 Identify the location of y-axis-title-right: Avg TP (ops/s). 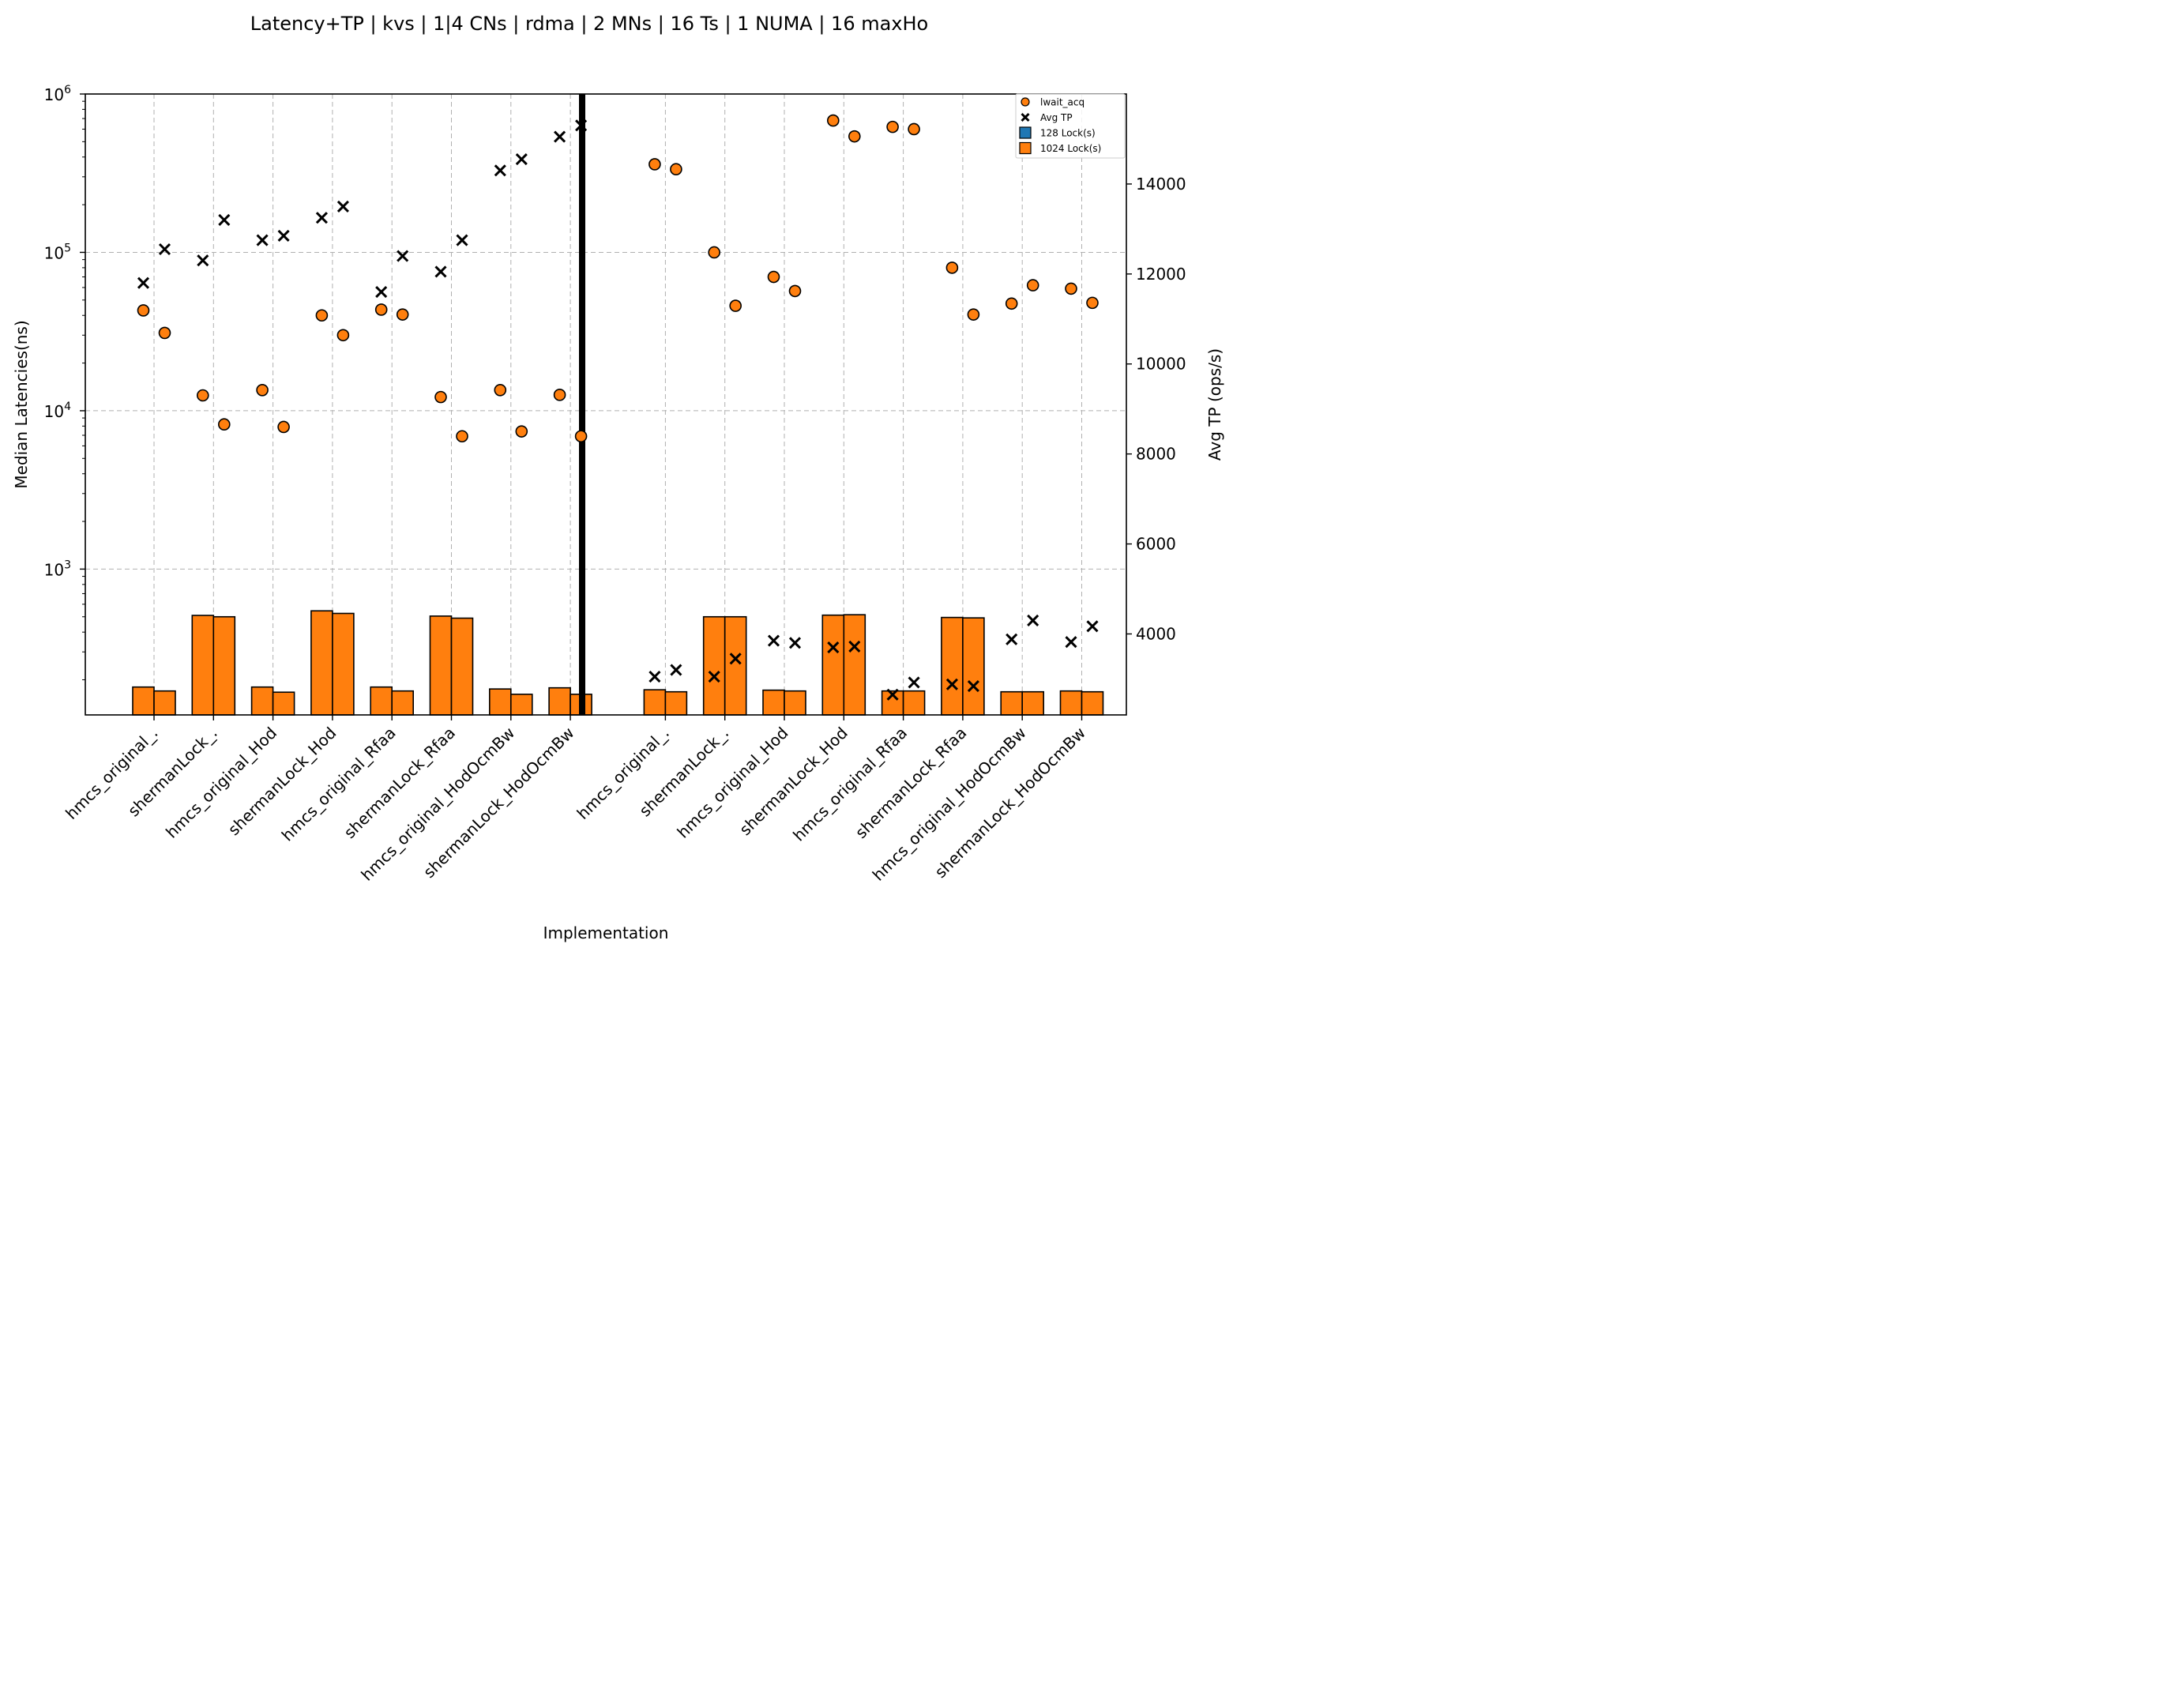
(1214, 404).